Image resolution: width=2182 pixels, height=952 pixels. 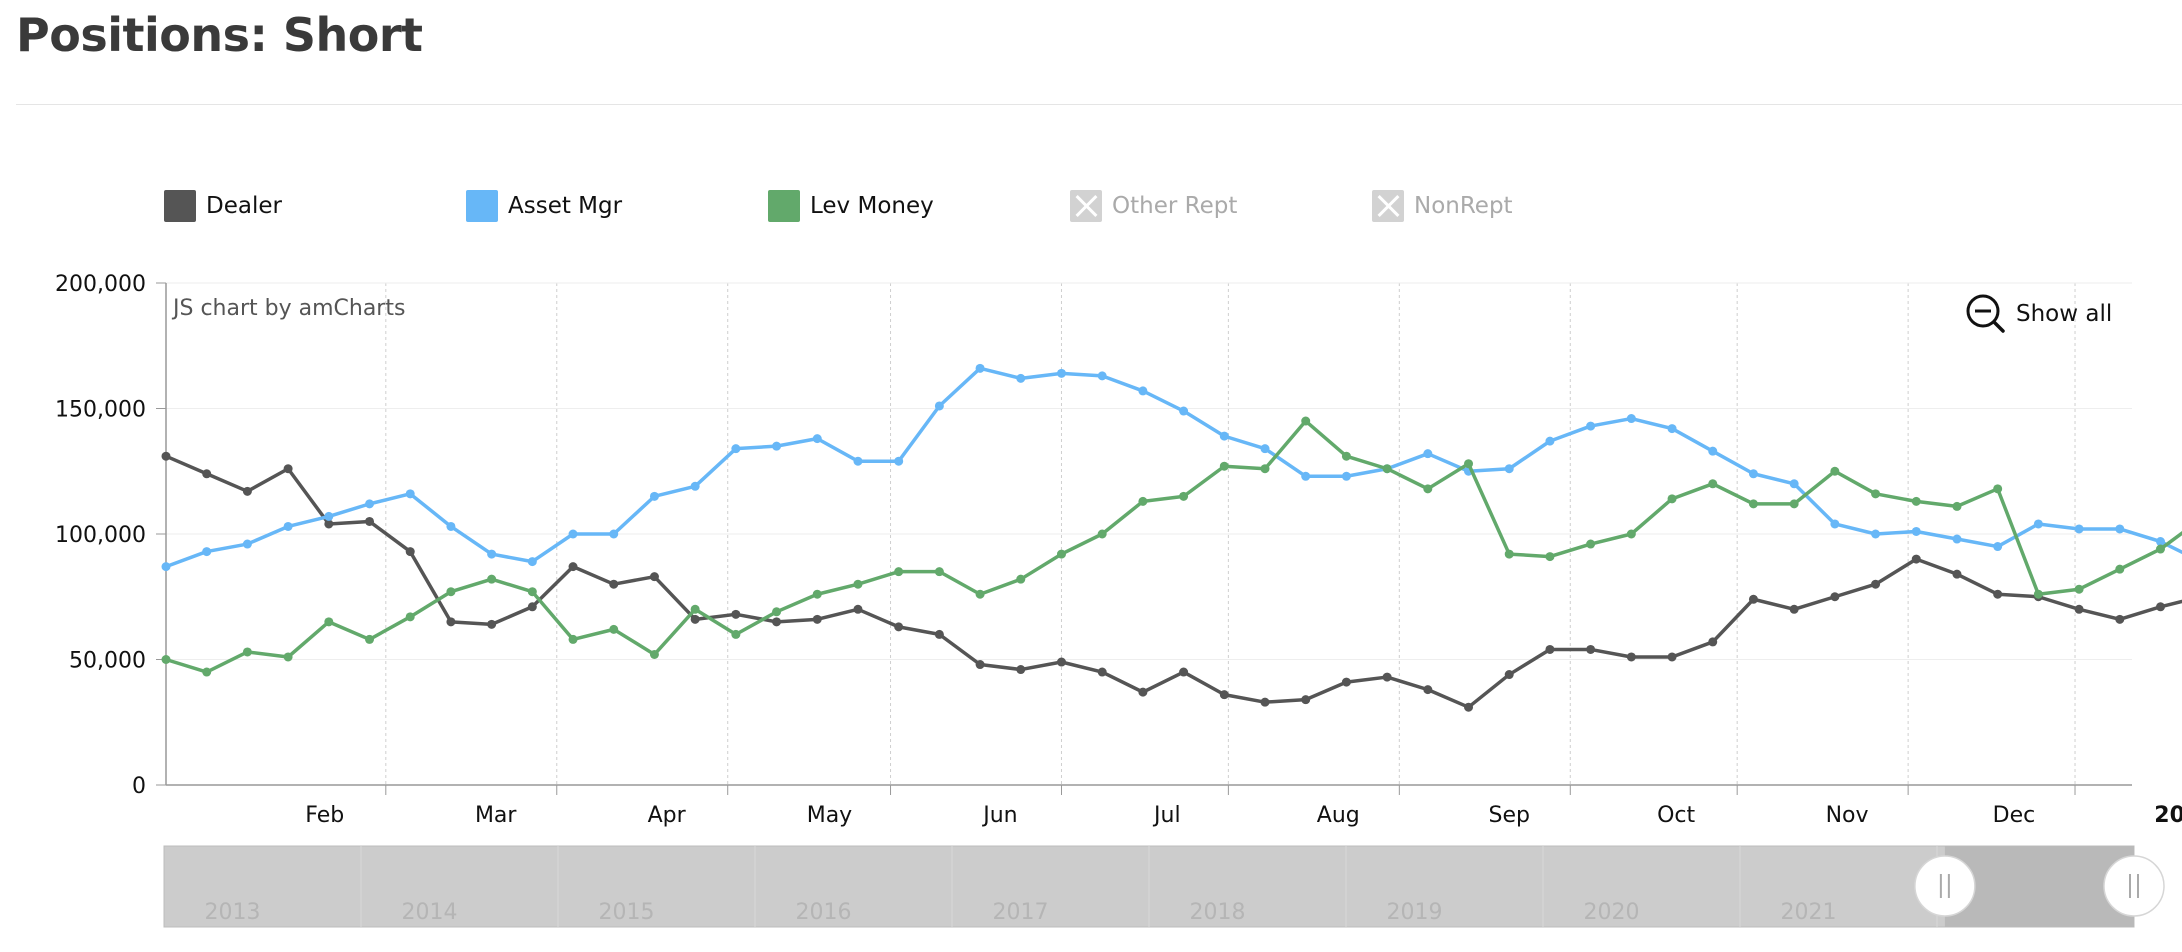 I want to click on scrollbar-year-label: 2013, so click(x=233, y=912).